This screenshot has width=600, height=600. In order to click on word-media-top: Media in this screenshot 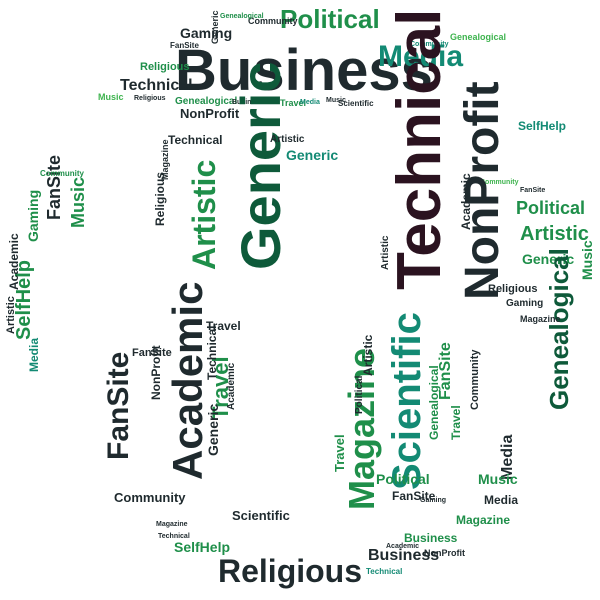, I will do `click(420, 56)`.